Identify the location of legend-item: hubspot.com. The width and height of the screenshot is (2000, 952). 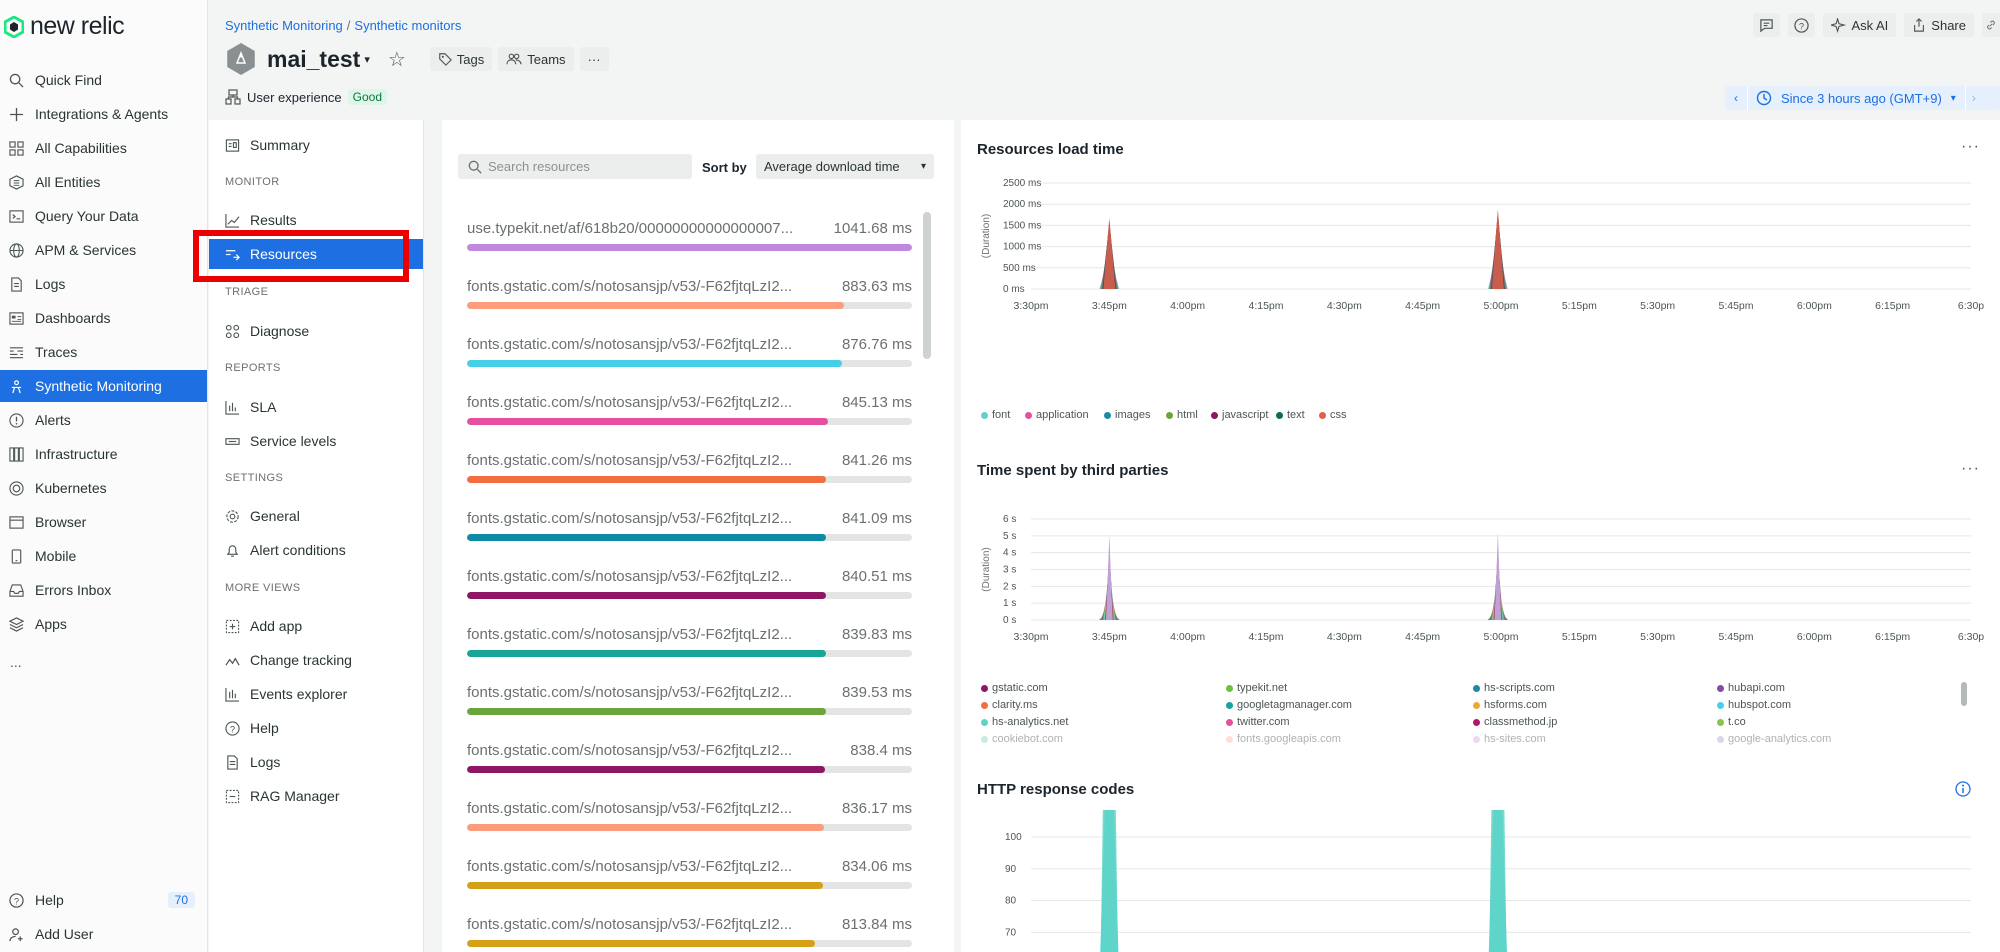
(1754, 705).